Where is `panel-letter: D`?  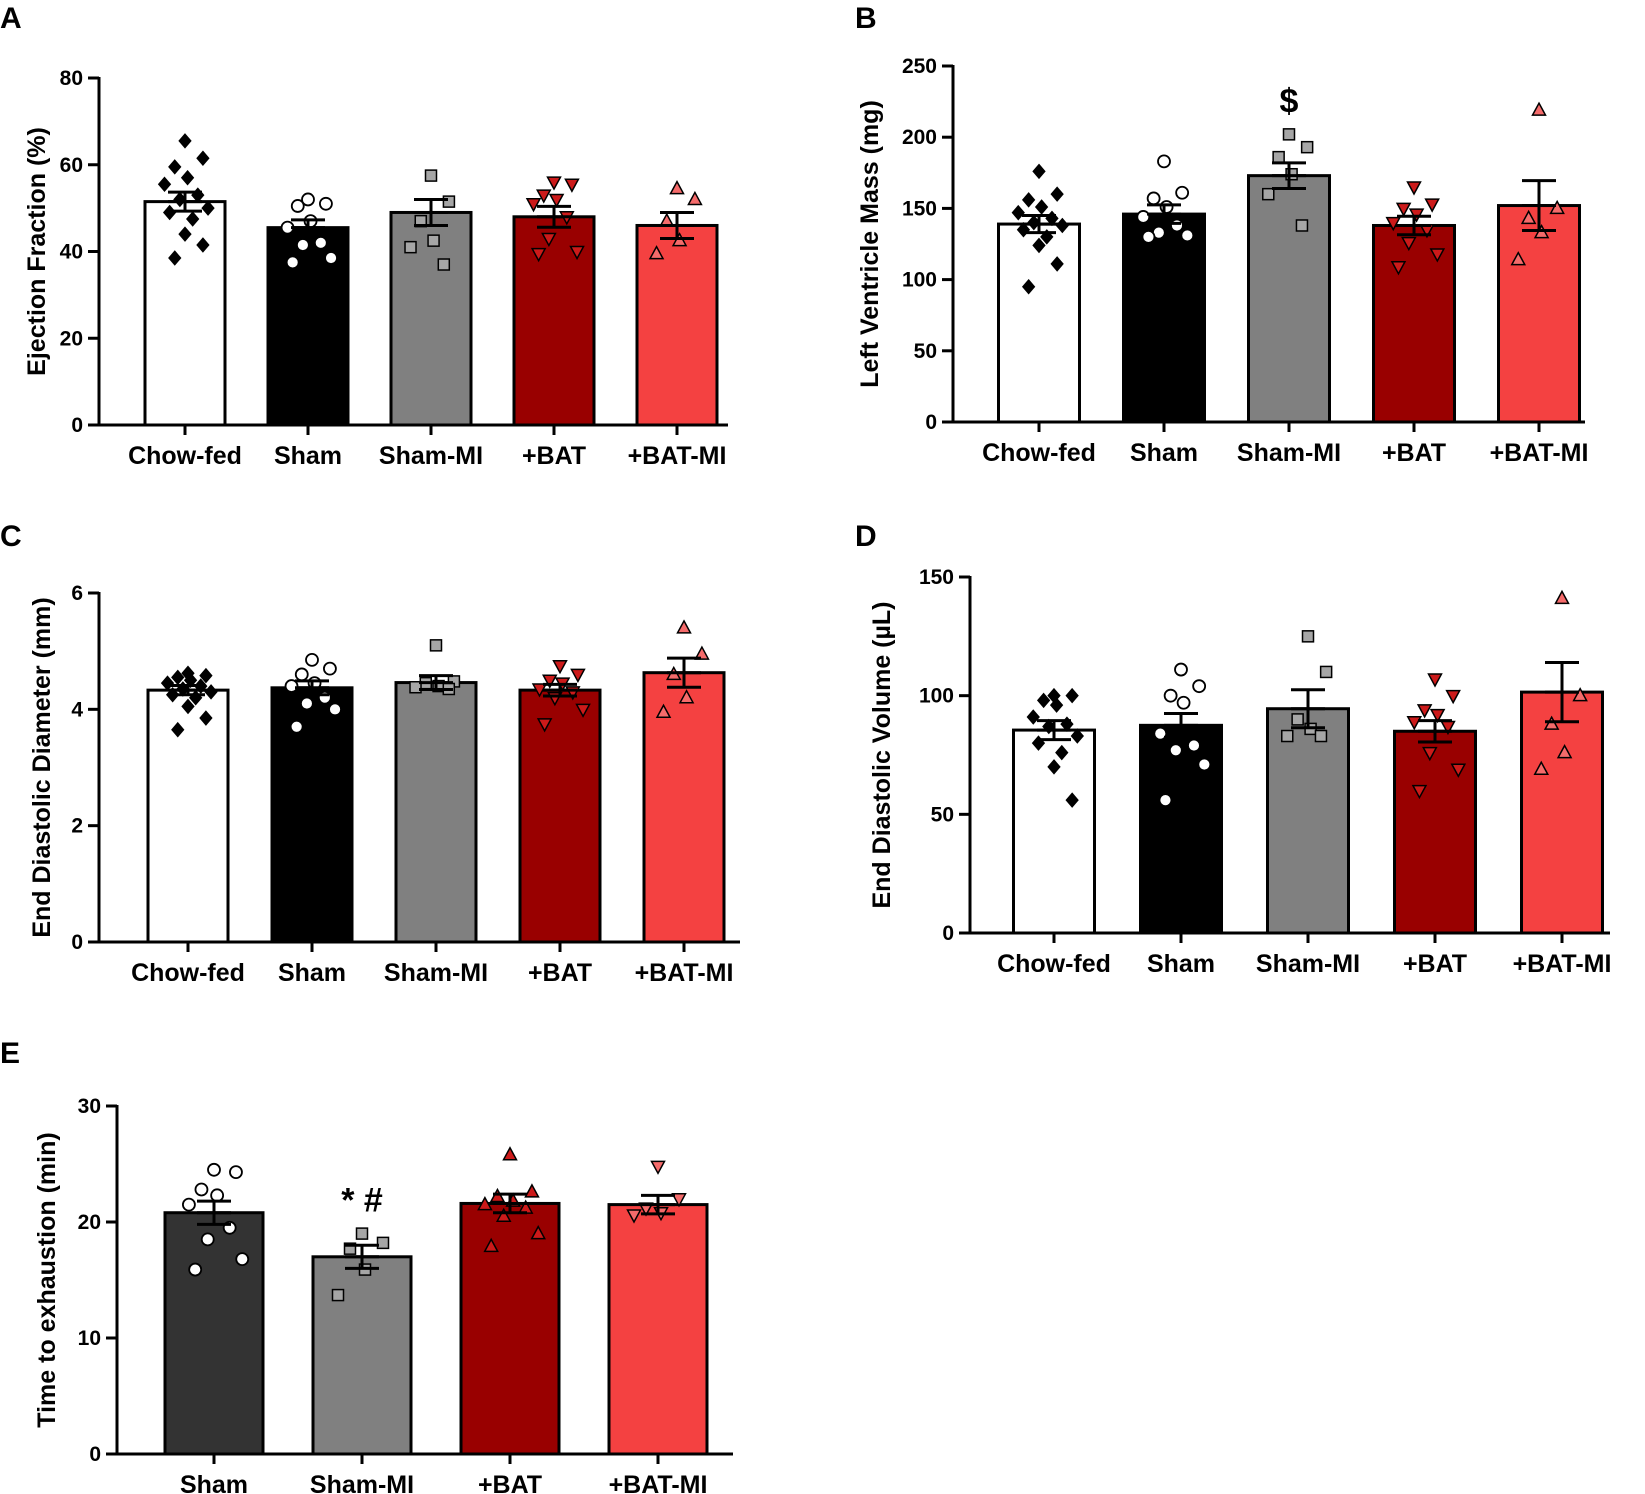
panel-letter: D is located at coordinates (866, 536).